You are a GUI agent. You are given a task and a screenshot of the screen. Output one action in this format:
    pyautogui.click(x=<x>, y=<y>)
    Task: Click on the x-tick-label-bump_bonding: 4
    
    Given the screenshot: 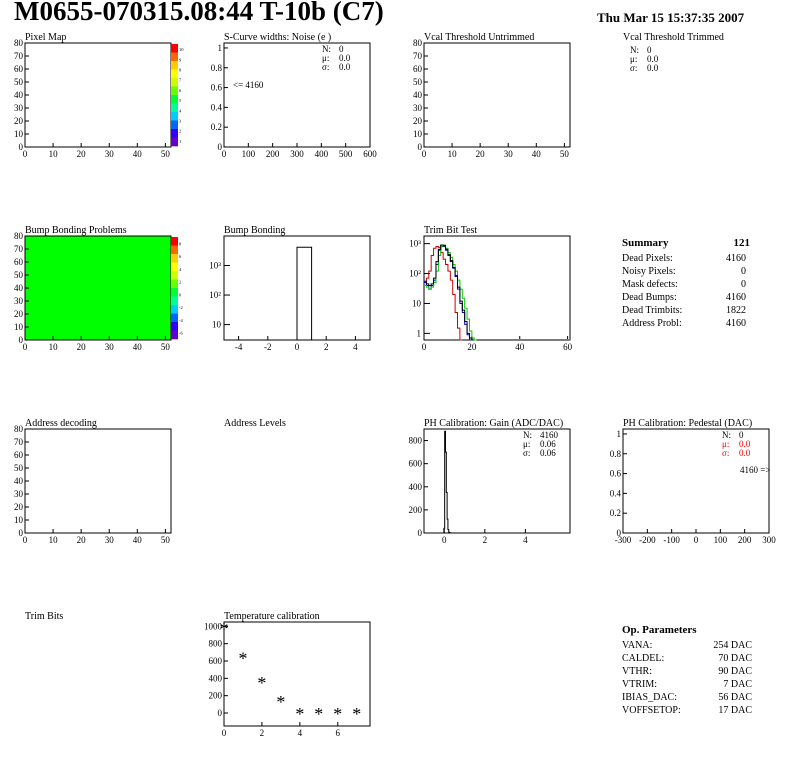 What is the action you would take?
    pyautogui.click(x=355, y=347)
    